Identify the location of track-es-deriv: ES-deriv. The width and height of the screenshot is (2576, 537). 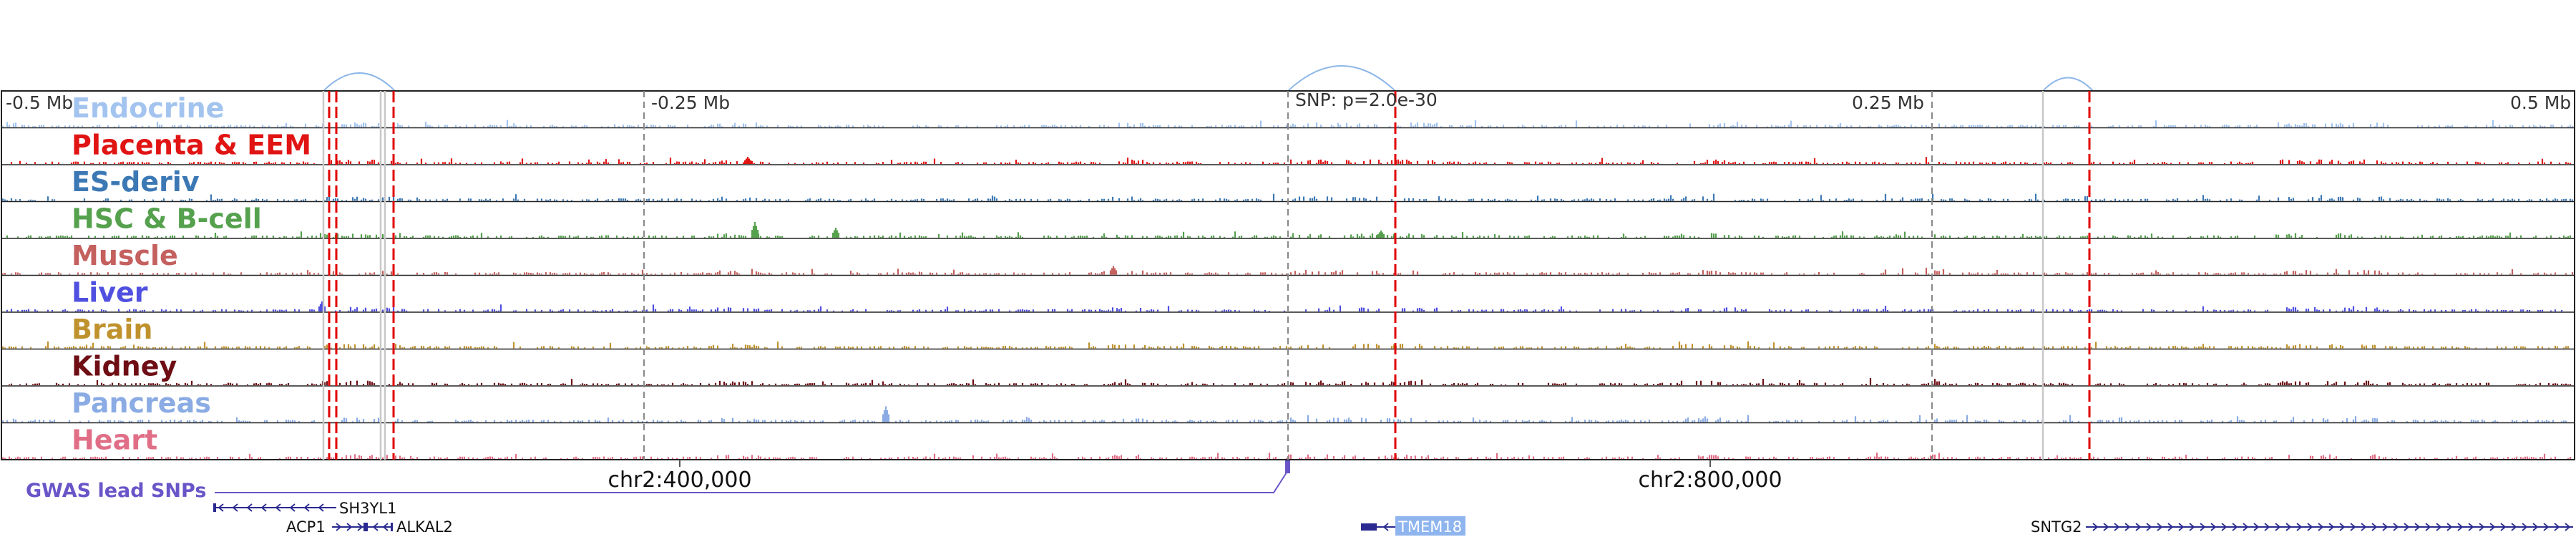
(1288, 182).